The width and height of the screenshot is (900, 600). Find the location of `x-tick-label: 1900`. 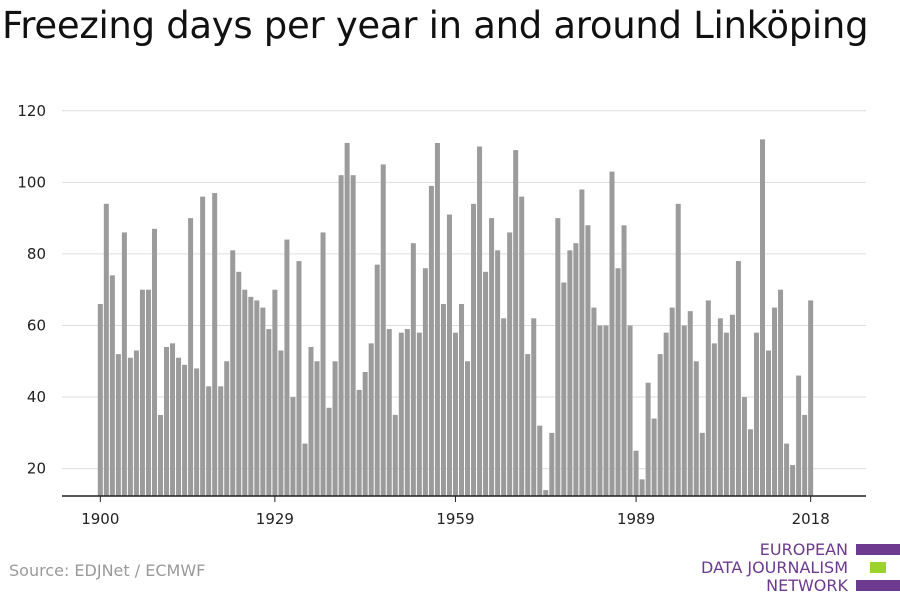

x-tick-label: 1900 is located at coordinates (100, 519).